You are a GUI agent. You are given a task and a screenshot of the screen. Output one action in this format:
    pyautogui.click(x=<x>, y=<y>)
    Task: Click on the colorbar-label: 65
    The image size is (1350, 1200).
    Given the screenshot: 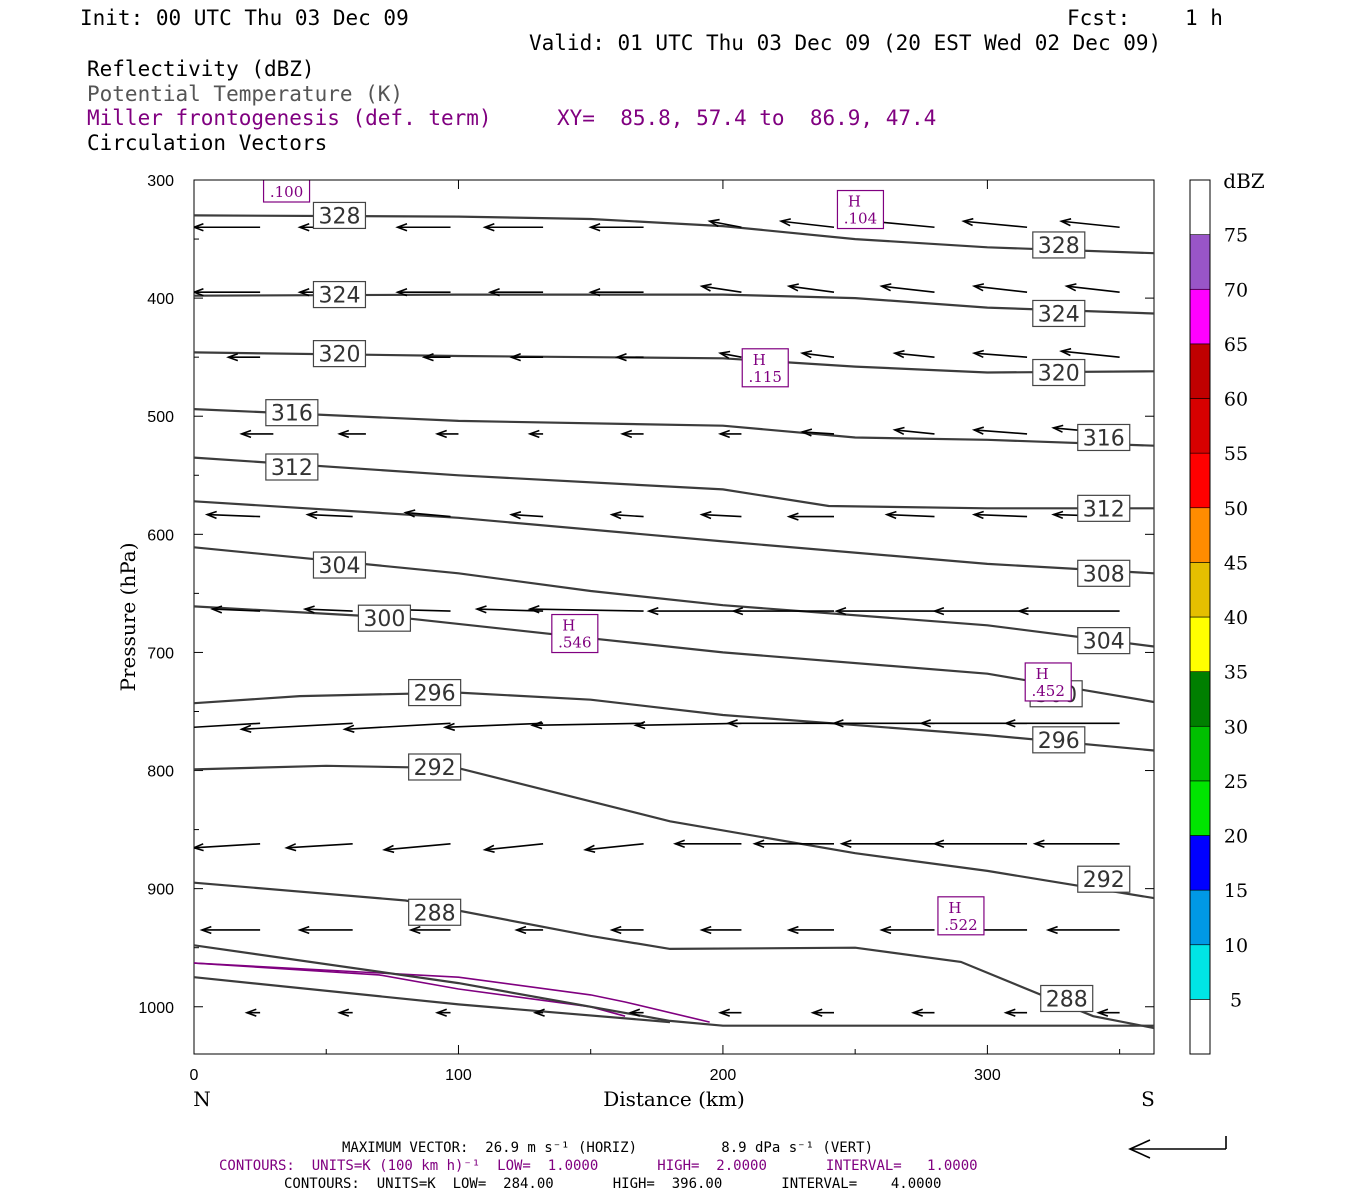 What is the action you would take?
    pyautogui.click(x=1236, y=345)
    